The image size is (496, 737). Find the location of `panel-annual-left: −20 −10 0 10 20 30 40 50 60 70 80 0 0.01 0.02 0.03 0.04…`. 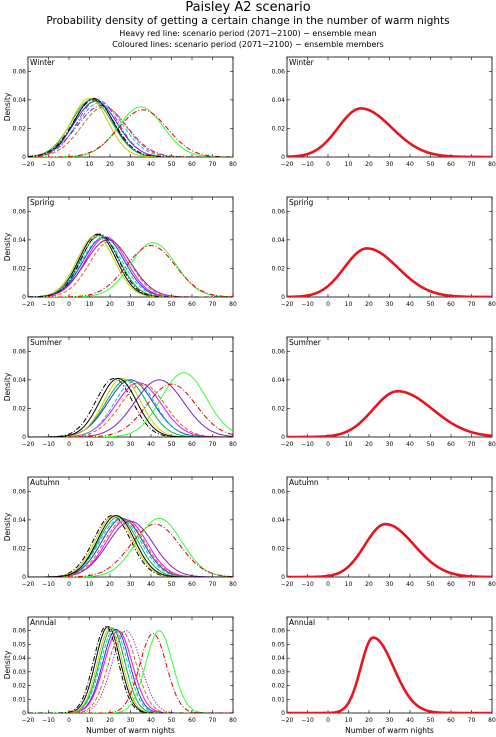

panel-annual-left: −20 −10 0 10 20 30 40 50 60 70 80 0 0.01 0.02 0.03 0.04… is located at coordinates (120, 675).